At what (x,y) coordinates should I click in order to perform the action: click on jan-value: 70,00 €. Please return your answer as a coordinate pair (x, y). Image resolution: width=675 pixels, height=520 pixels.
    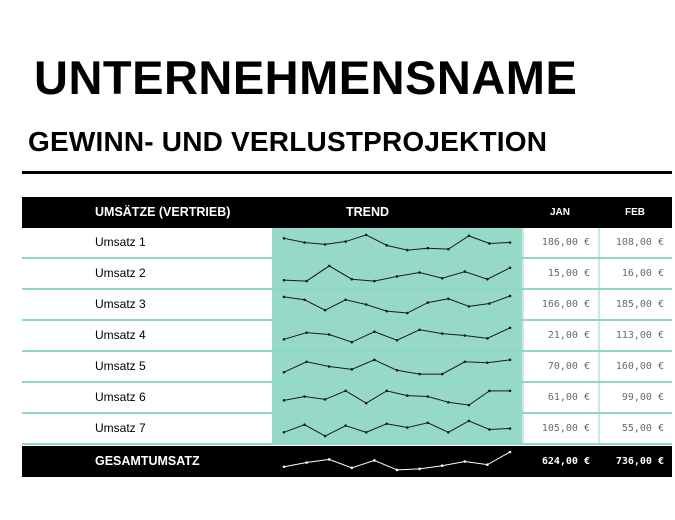
    Looking at the image, I should click on (560, 366).